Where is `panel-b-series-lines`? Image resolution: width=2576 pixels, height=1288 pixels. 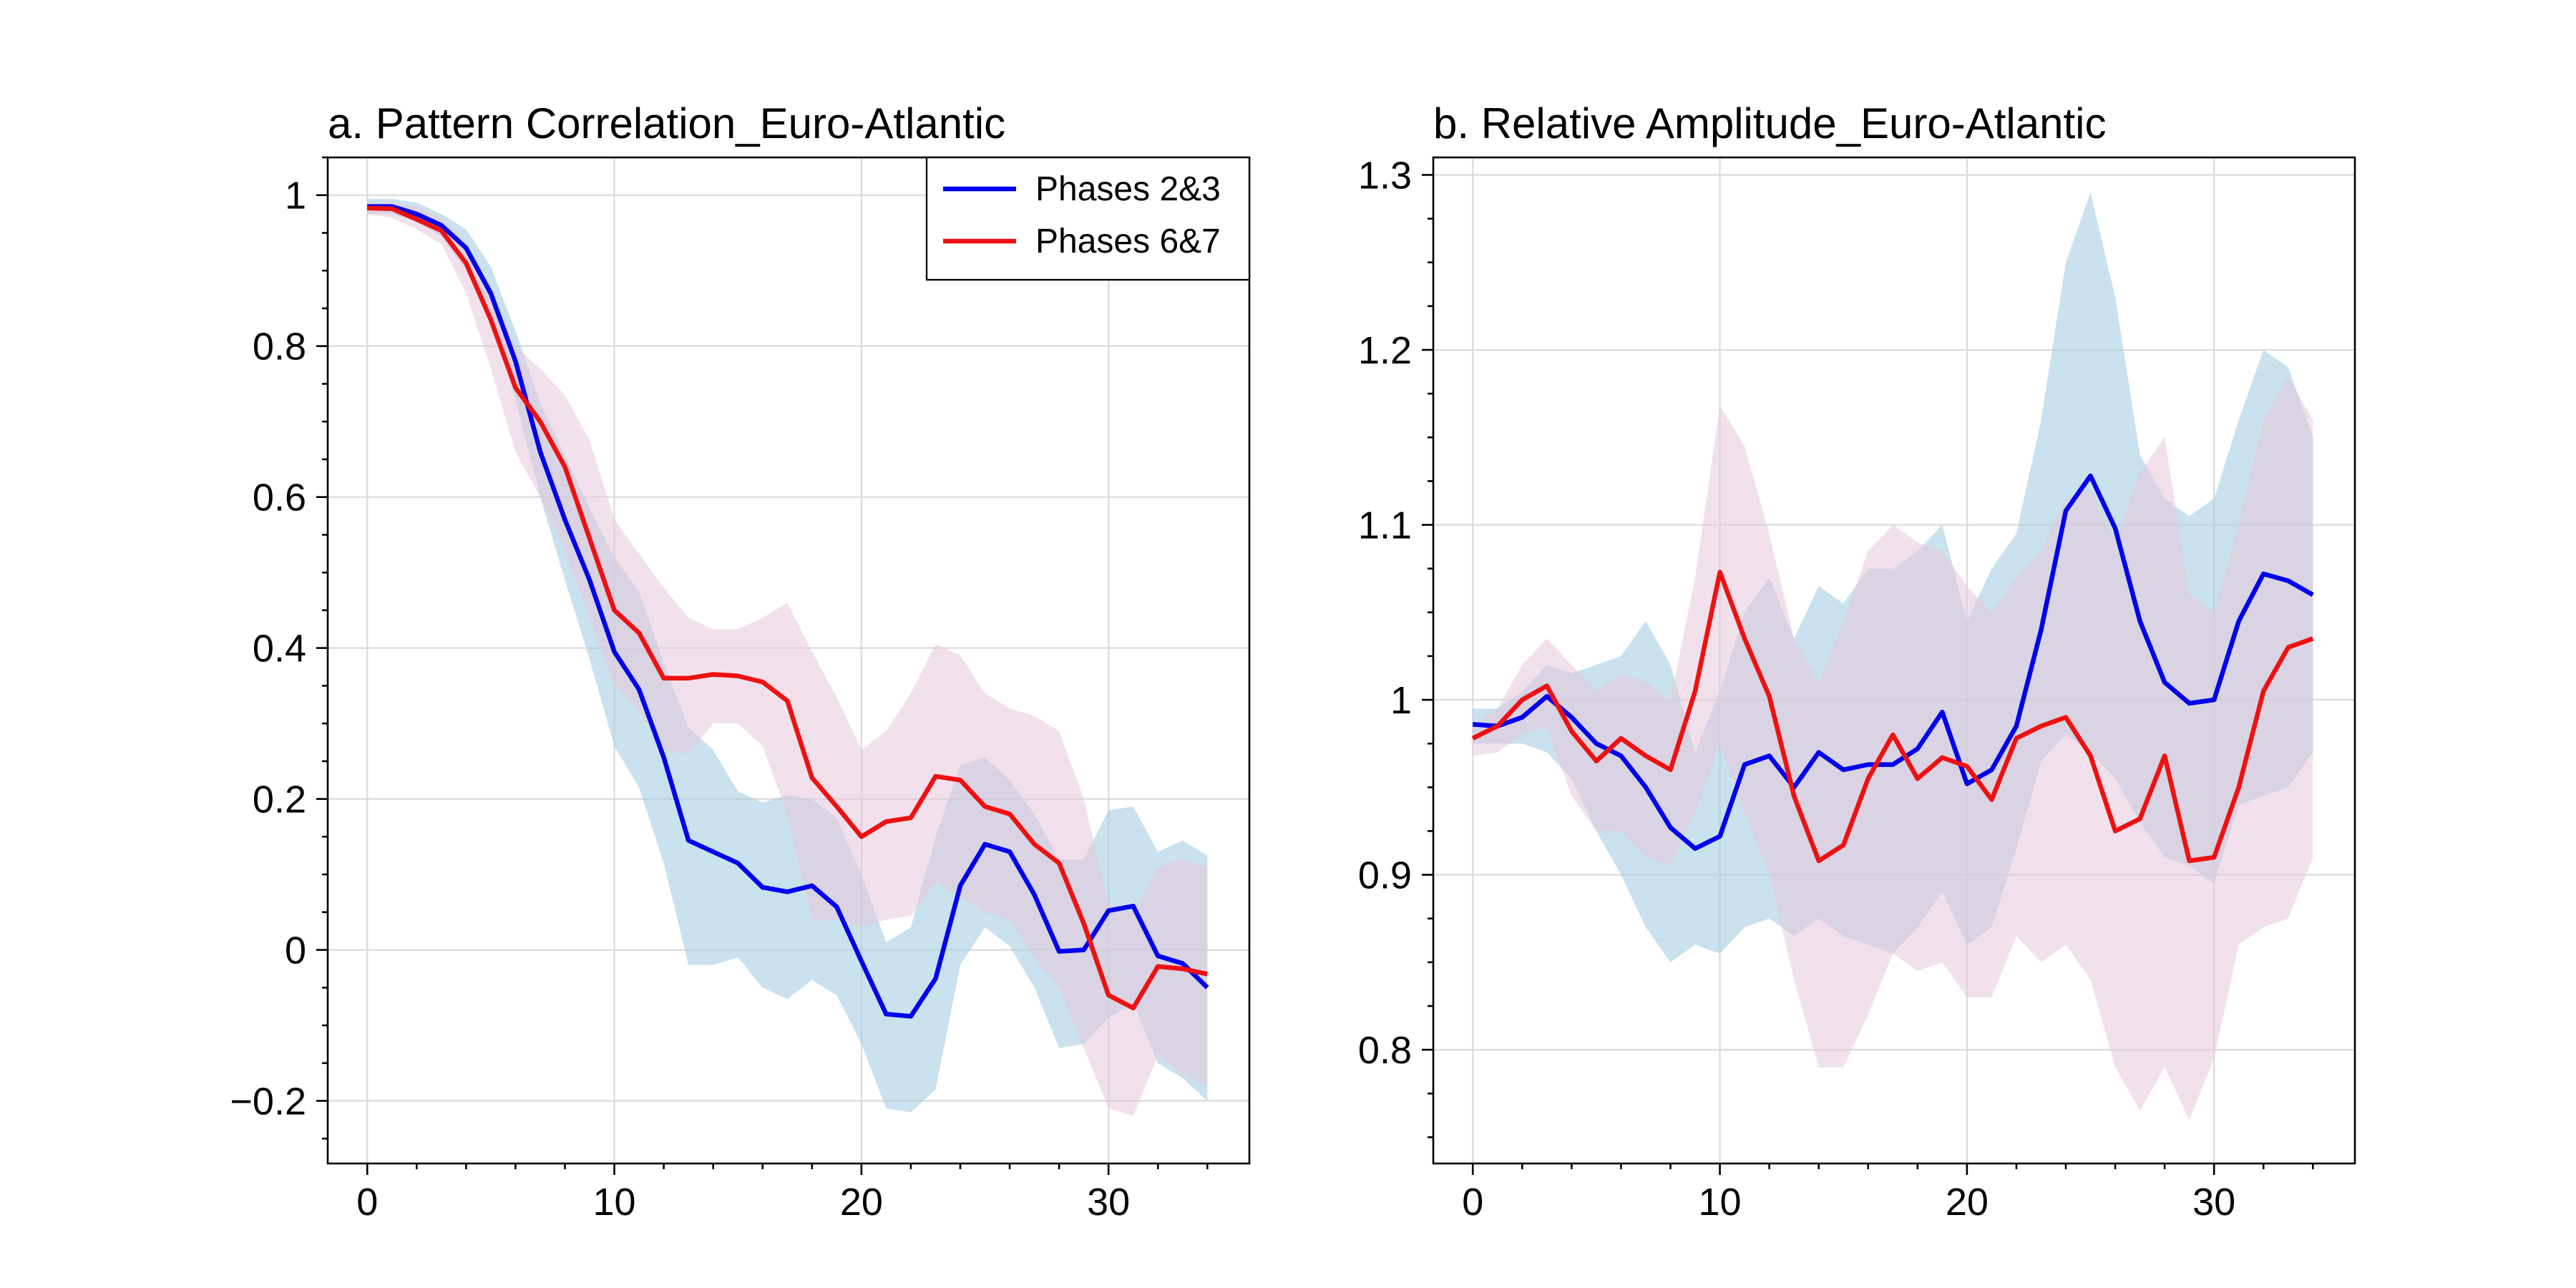 panel-b-series-lines is located at coordinates (1892, 668).